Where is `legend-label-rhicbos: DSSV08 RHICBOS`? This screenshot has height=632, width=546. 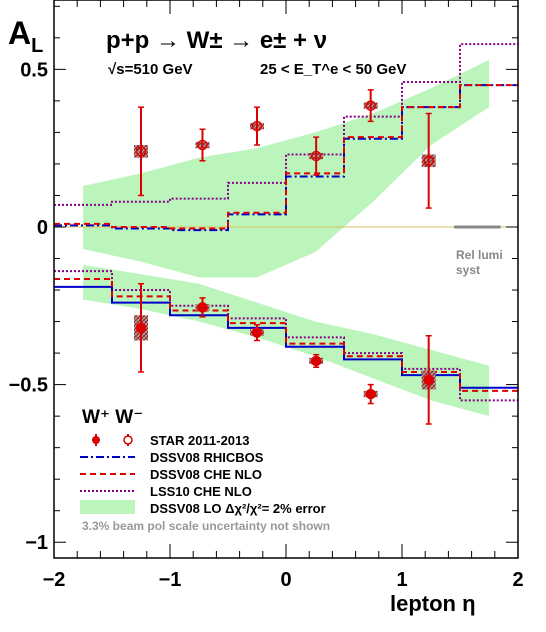 legend-label-rhicbos: DSSV08 RHICBOS is located at coordinates (207, 457).